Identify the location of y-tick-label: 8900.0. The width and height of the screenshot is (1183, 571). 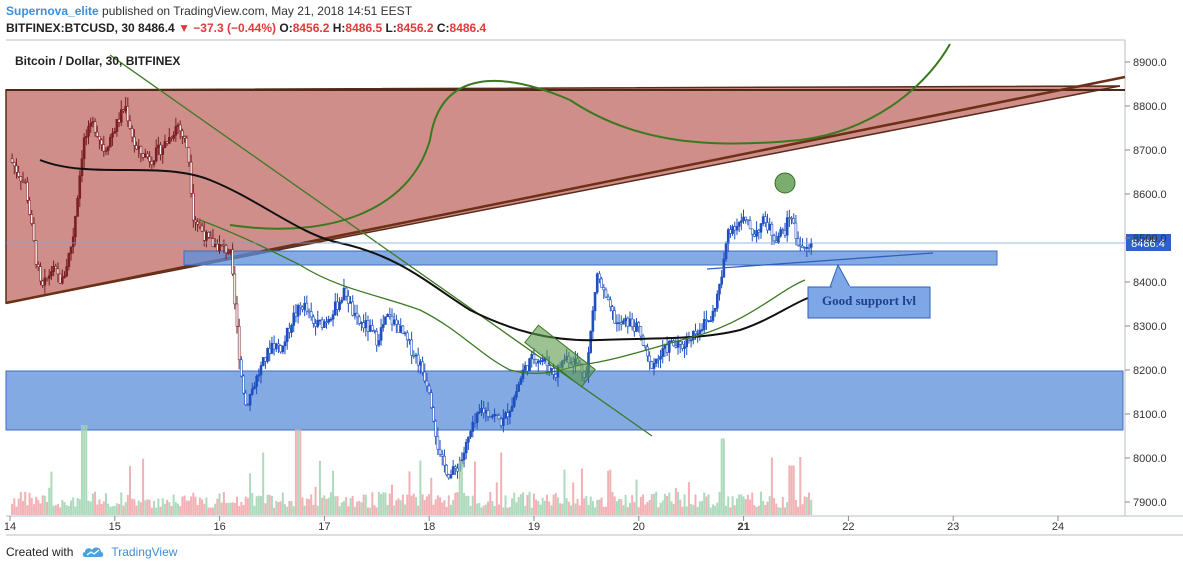
(1150, 63).